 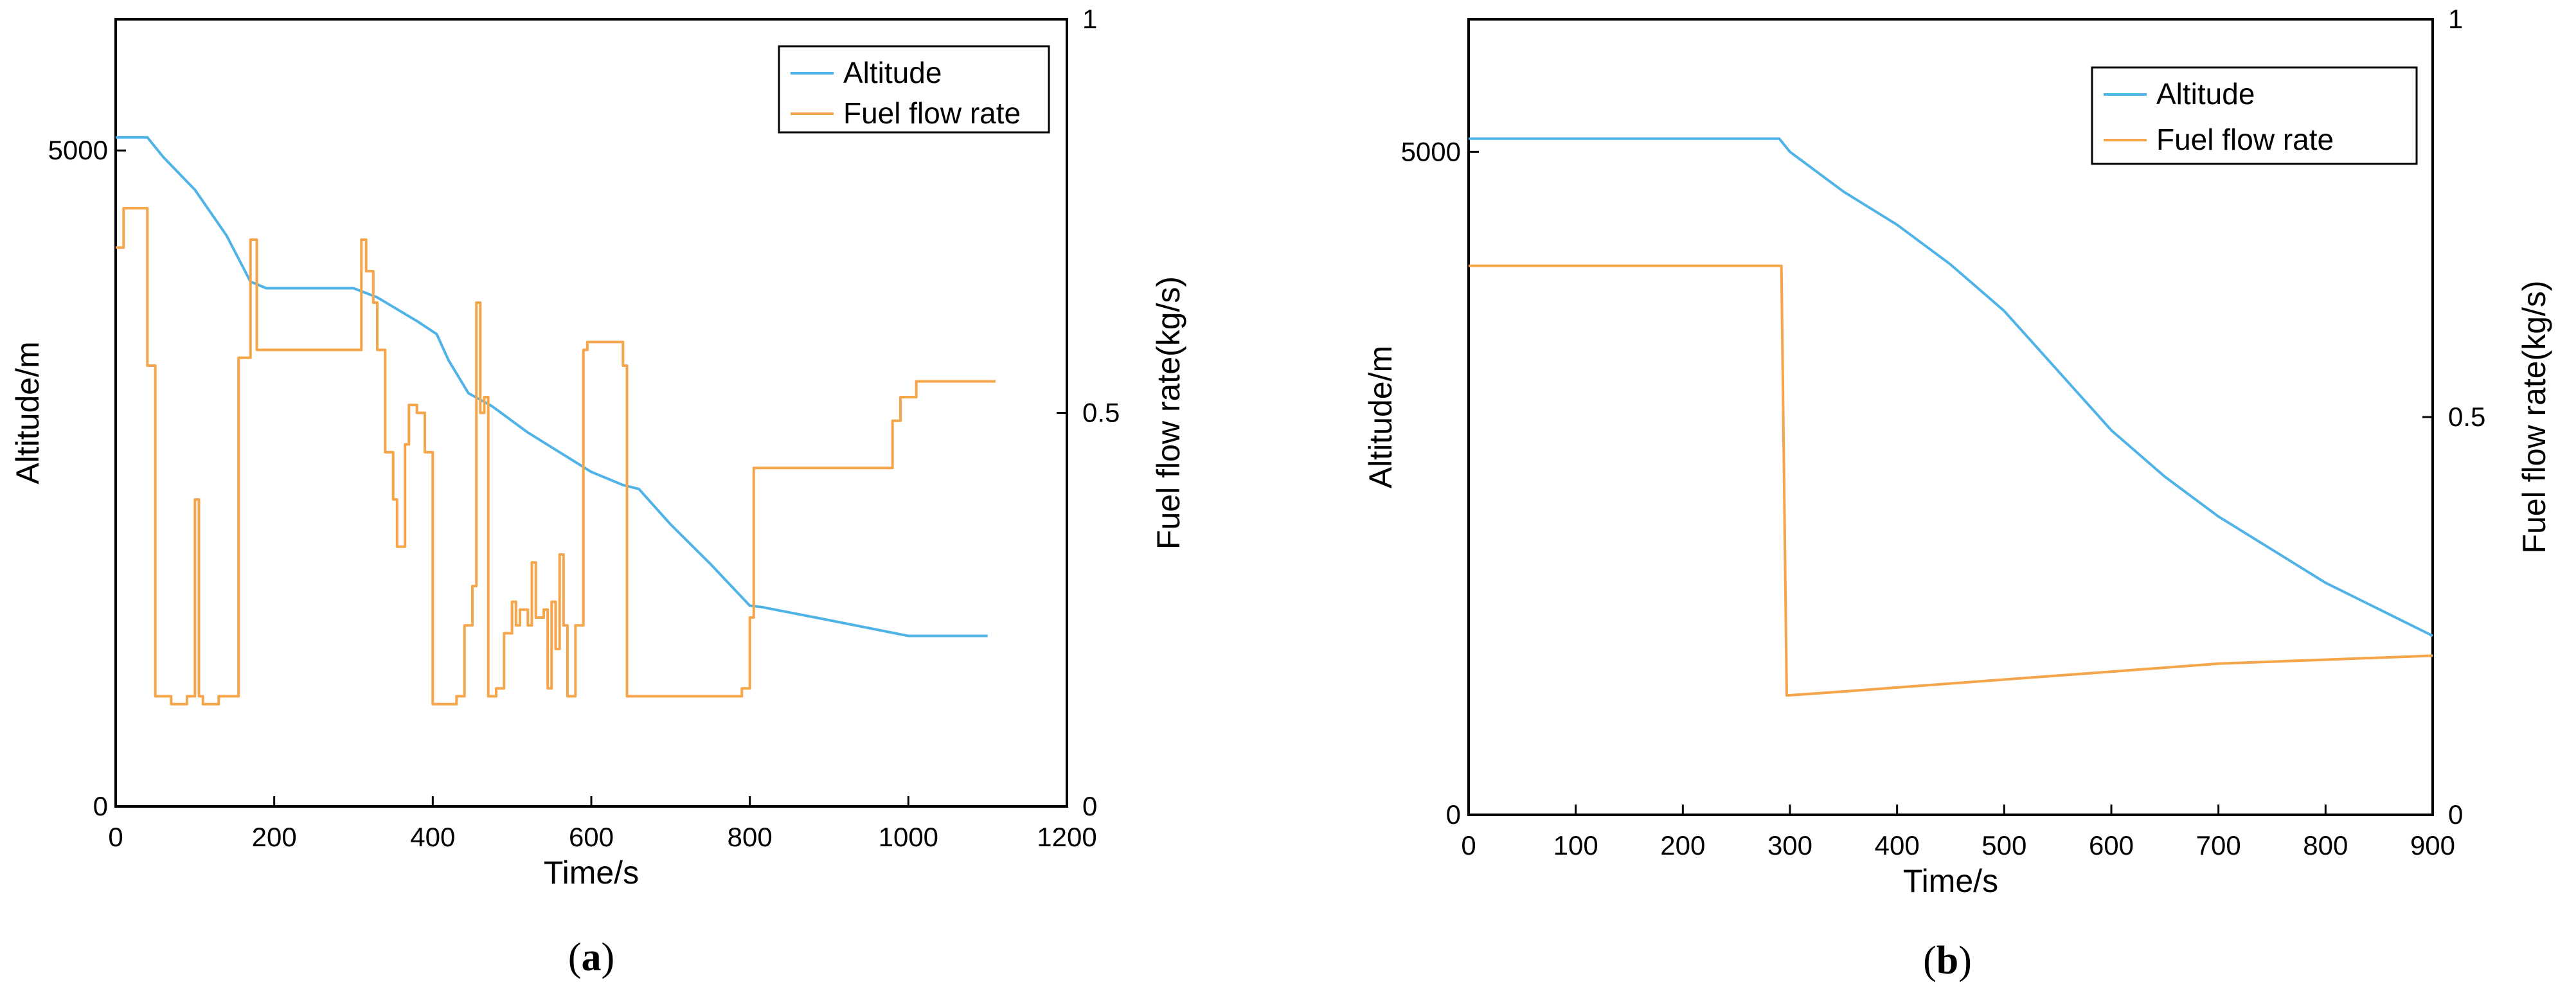 I want to click on x-tick-label: 500, so click(x=2003, y=845).